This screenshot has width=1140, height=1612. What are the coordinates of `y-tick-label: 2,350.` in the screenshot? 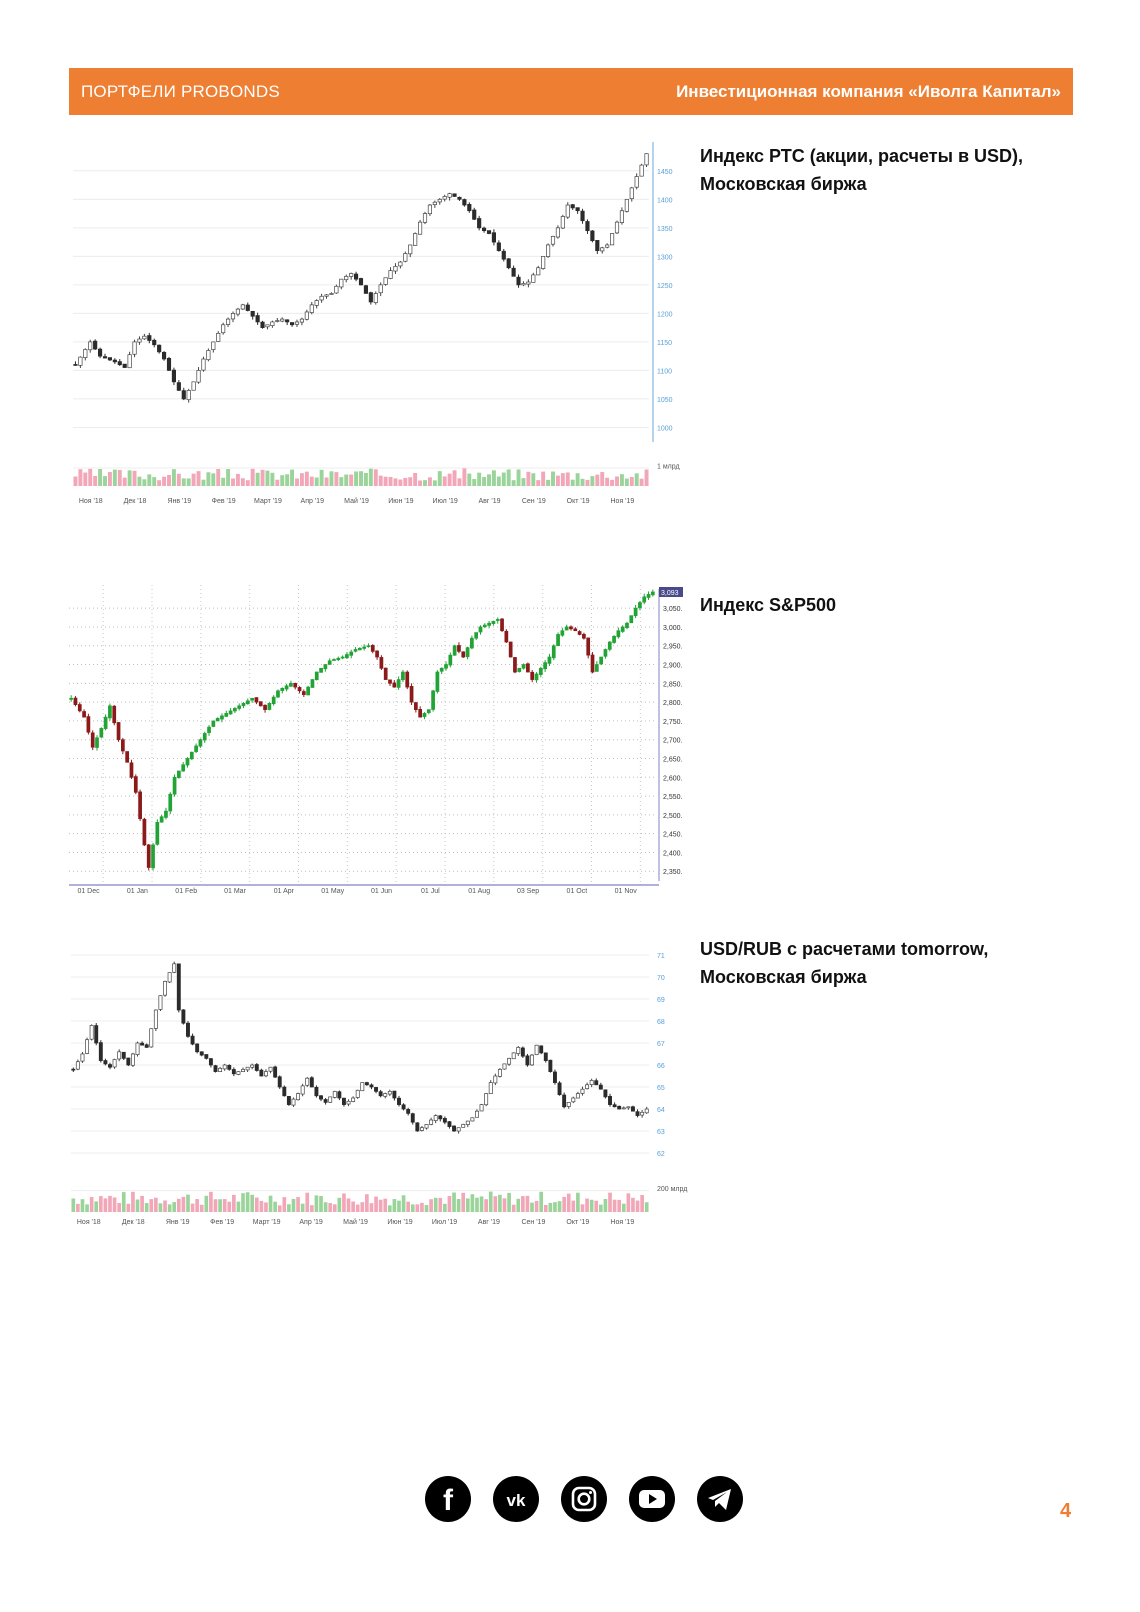 It's located at (673, 872).